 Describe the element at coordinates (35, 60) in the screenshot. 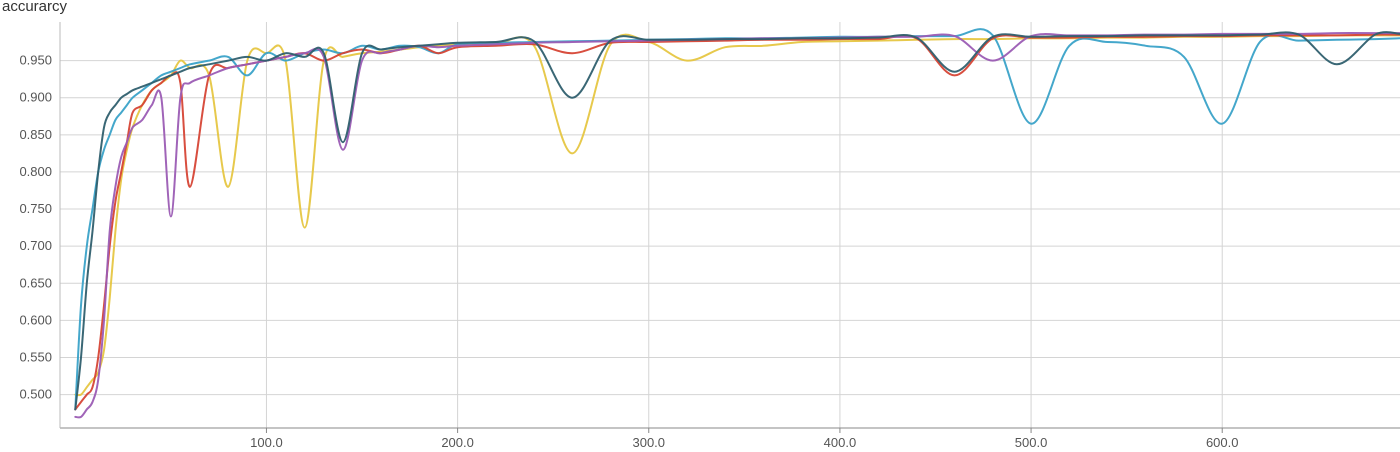

I see `y-tick-label: 0.950` at that location.